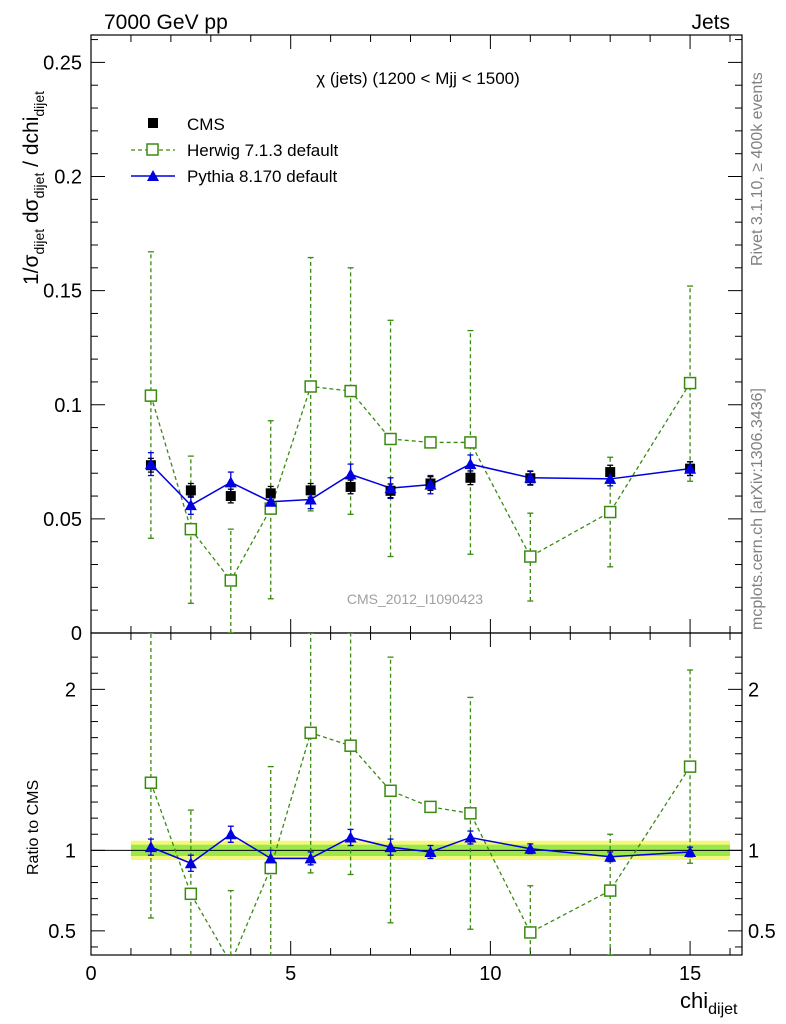 Image resolution: width=786 pixels, height=1024 pixels. I want to click on herwig-line, so click(420, 482).